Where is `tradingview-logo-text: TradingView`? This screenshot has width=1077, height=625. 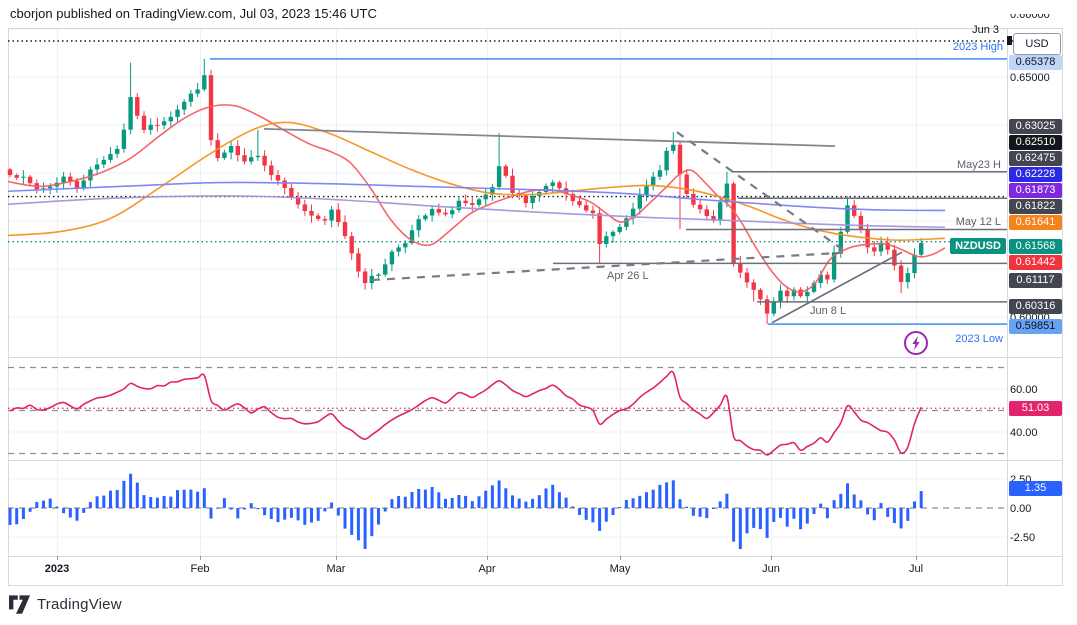
tradingview-logo-text: TradingView is located at coordinates (79, 604).